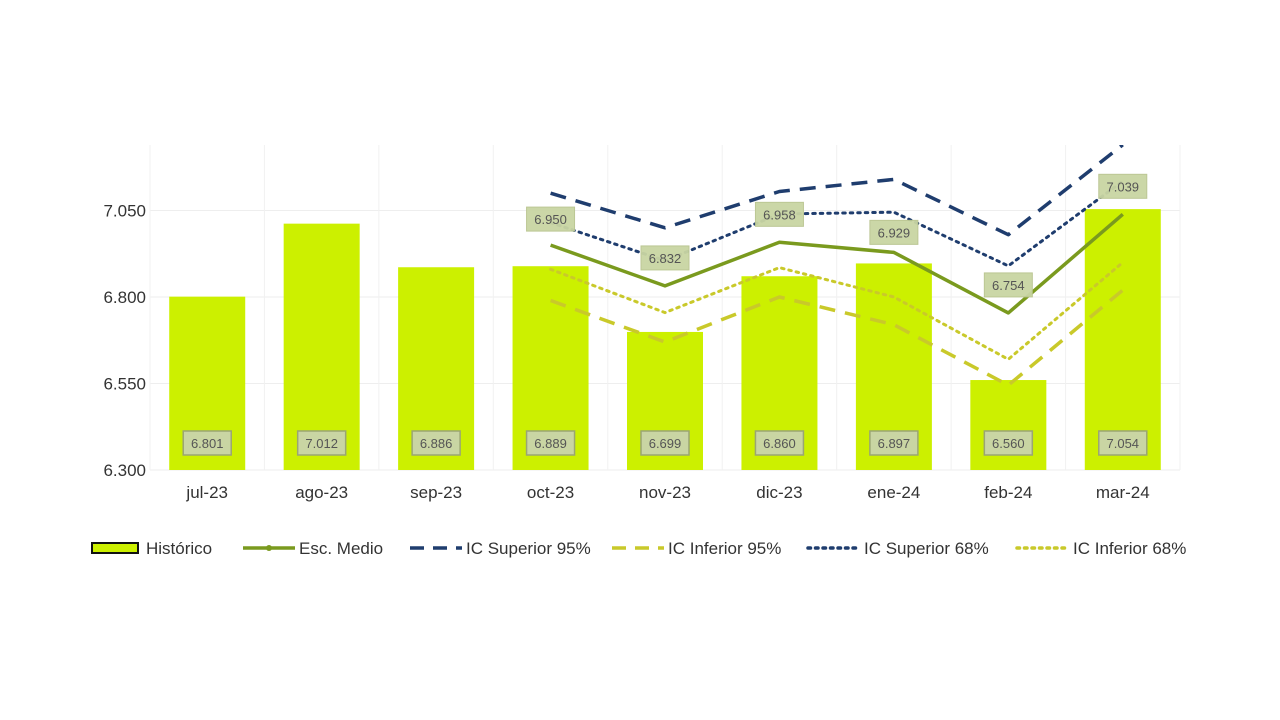 This screenshot has width=1280, height=720. I want to click on line-data-label: 6.958, so click(779, 214).